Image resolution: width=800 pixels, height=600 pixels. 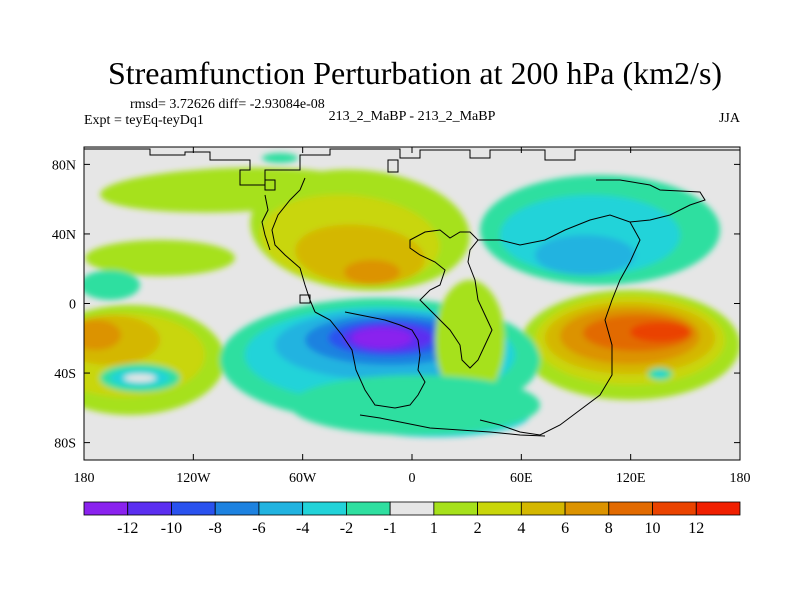 I want to click on stats-label: rmsd= 3.72626 diff= -2.93084e-08, so click(x=227, y=104).